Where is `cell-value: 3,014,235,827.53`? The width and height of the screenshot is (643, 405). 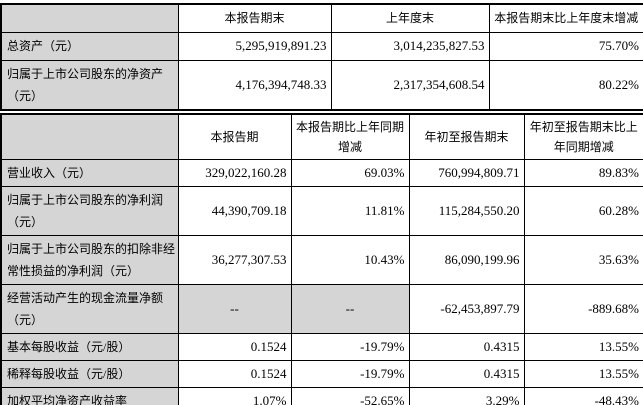 cell-value: 3,014,235,827.53 is located at coordinates (410, 46).